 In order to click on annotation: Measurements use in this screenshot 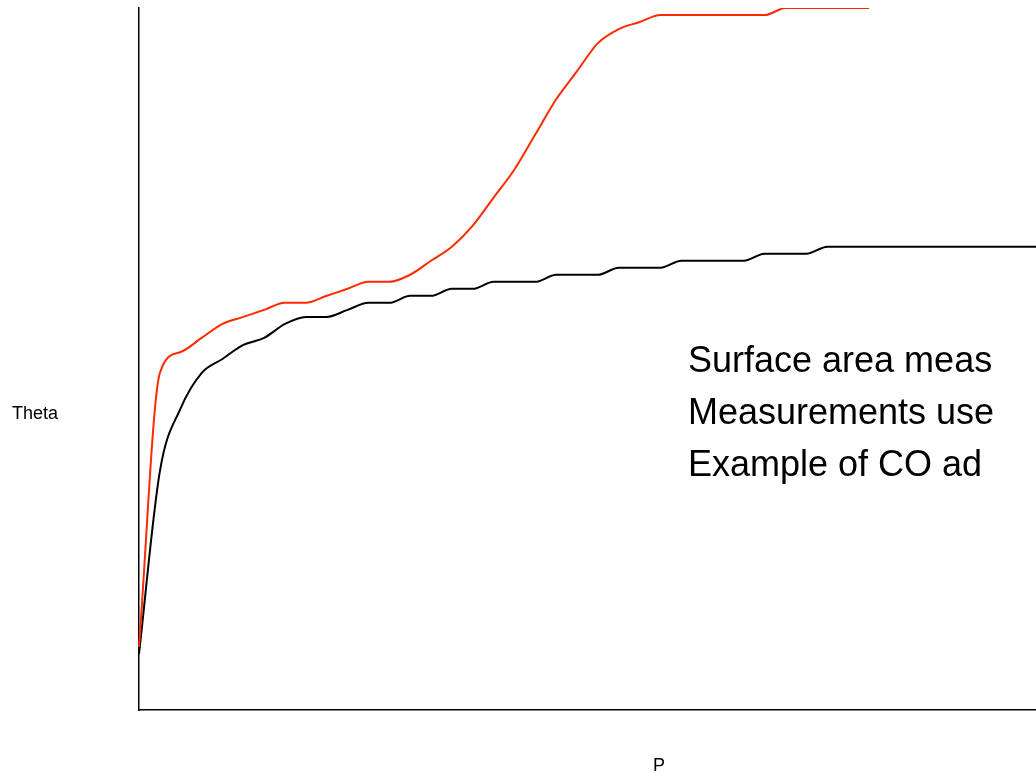, I will do `click(841, 411)`.